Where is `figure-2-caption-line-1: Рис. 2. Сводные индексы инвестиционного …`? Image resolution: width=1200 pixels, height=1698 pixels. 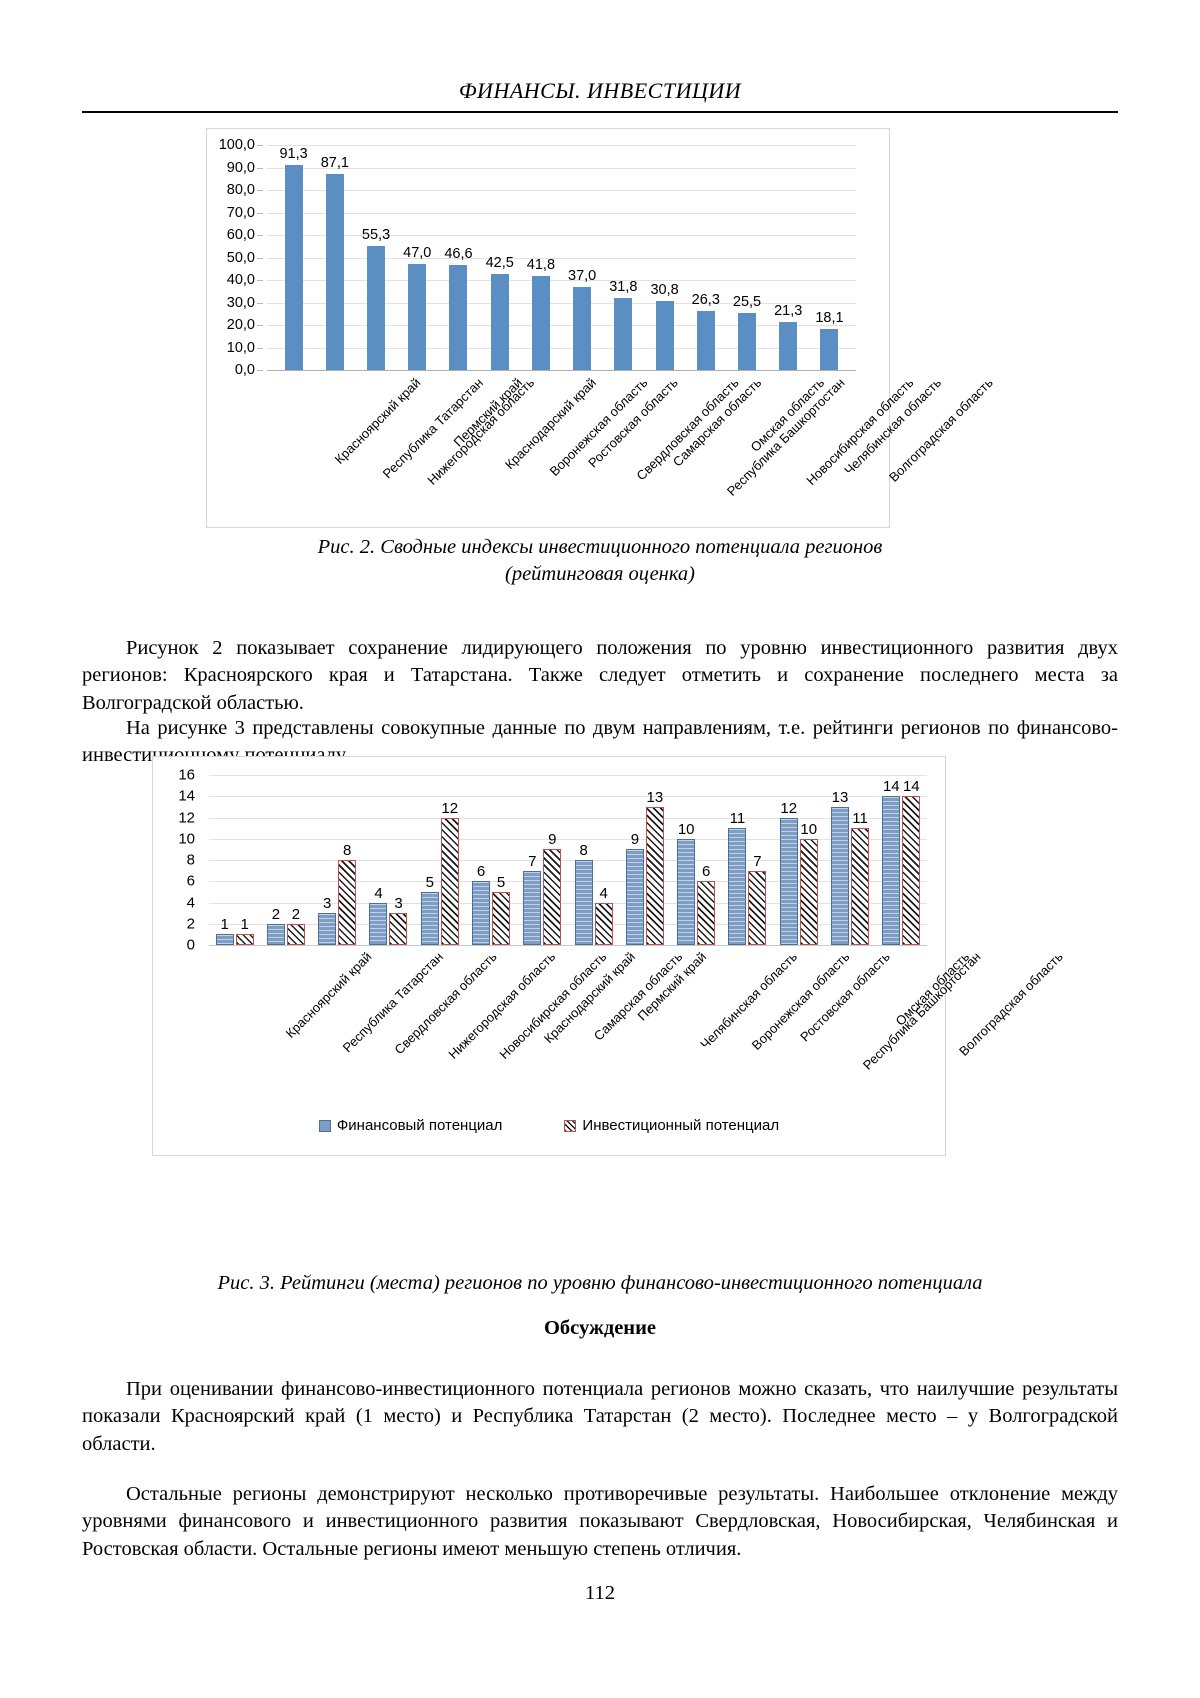
figure-2-caption-line-1: Рис. 2. Сводные индексы инвестиционного … is located at coordinates (600, 547).